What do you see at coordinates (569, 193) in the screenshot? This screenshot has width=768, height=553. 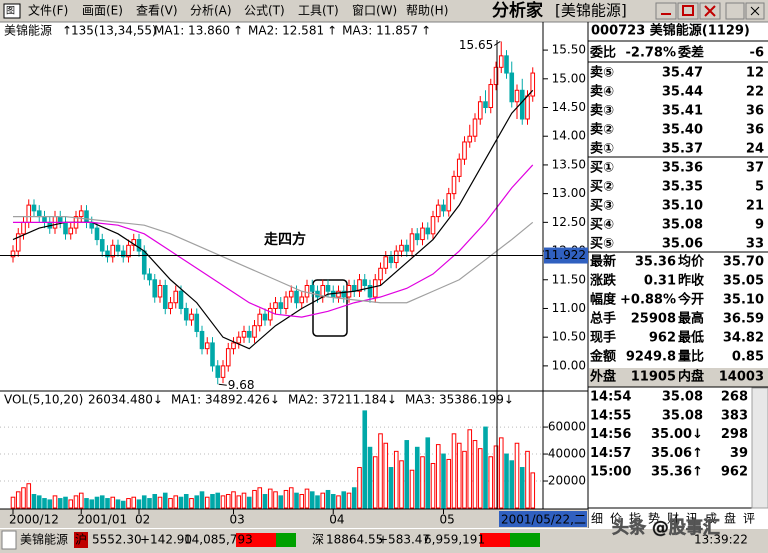 I see `y-tick-label: 13.00` at bounding box center [569, 193].